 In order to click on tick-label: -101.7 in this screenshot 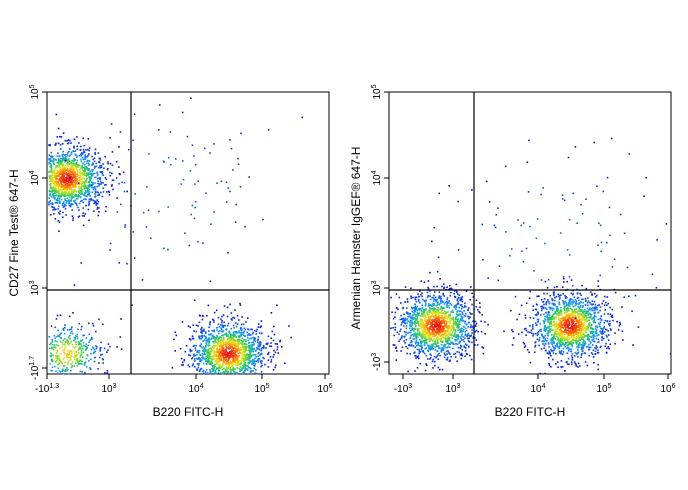, I will do `click(35, 368)`.